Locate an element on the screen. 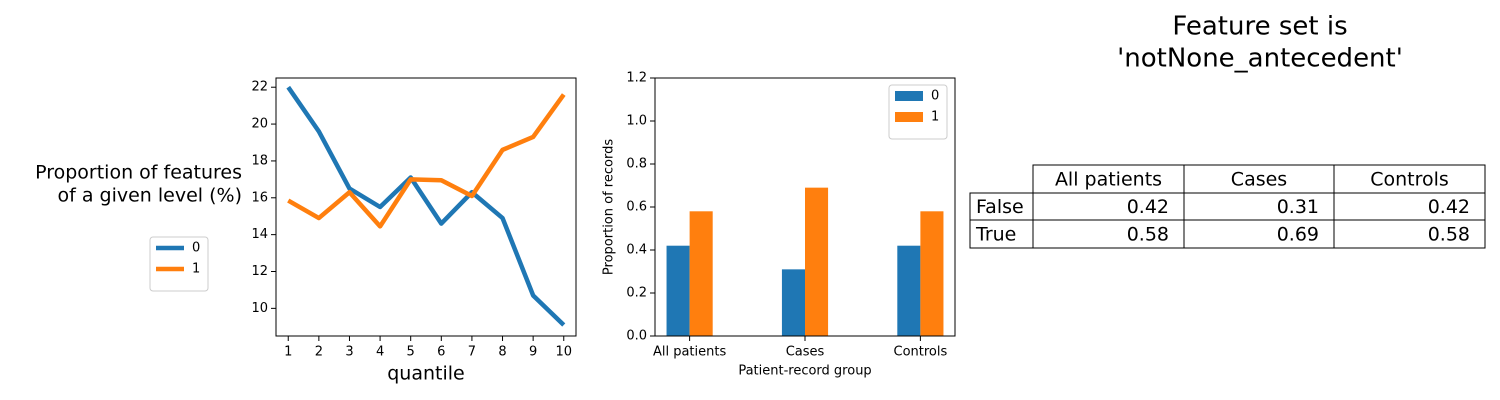  x-axis-label: quantile is located at coordinates (425, 374).